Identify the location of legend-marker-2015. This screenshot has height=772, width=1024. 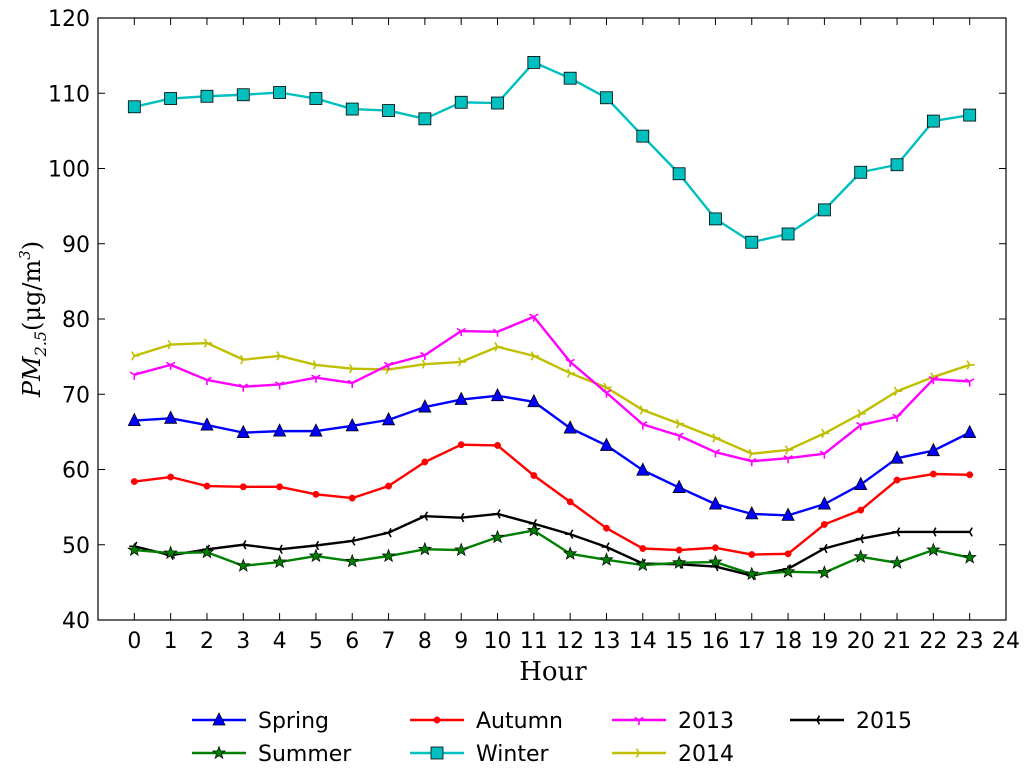
(816, 720).